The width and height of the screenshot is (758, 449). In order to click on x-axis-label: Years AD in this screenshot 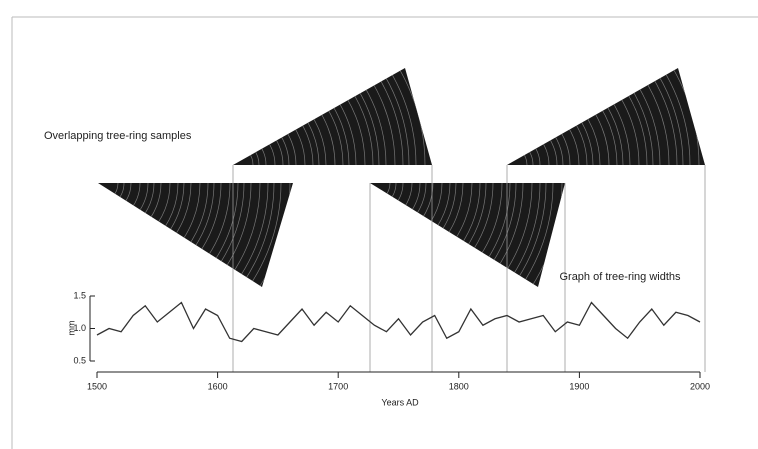, I will do `click(400, 402)`.